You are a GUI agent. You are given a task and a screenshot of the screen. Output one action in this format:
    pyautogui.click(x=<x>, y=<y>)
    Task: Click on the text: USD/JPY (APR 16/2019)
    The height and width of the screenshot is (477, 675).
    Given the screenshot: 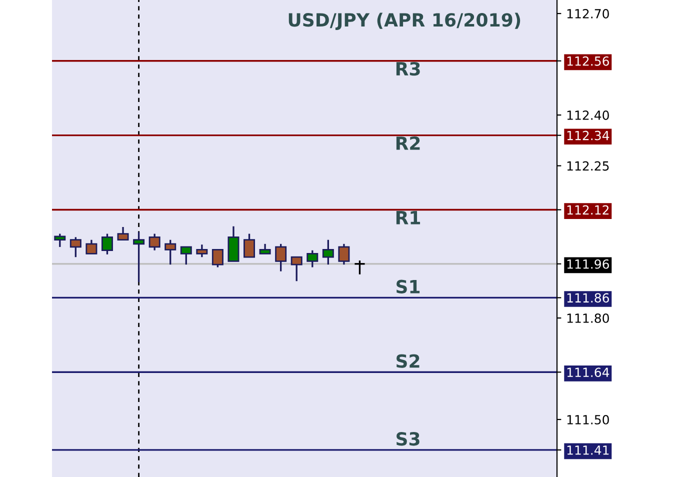 What is the action you would take?
    pyautogui.click(x=404, y=21)
    